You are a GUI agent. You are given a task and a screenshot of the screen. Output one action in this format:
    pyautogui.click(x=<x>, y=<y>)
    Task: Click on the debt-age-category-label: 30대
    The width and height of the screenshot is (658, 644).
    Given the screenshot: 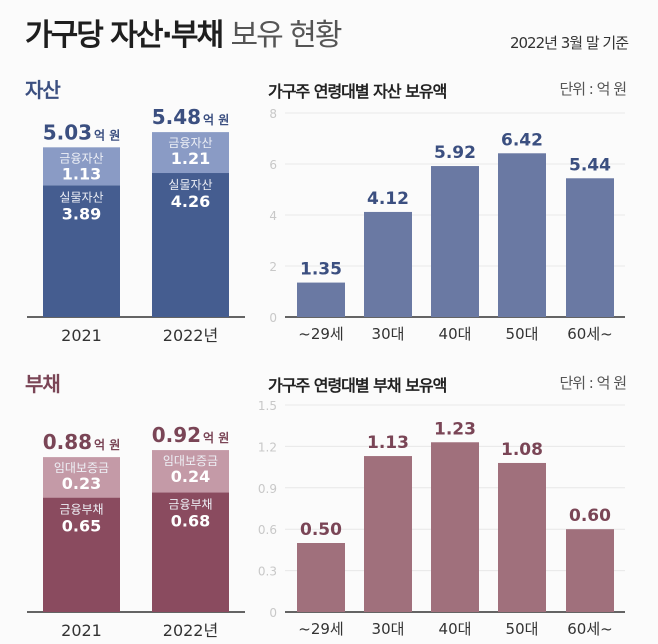 What is the action you would take?
    pyautogui.click(x=388, y=629)
    